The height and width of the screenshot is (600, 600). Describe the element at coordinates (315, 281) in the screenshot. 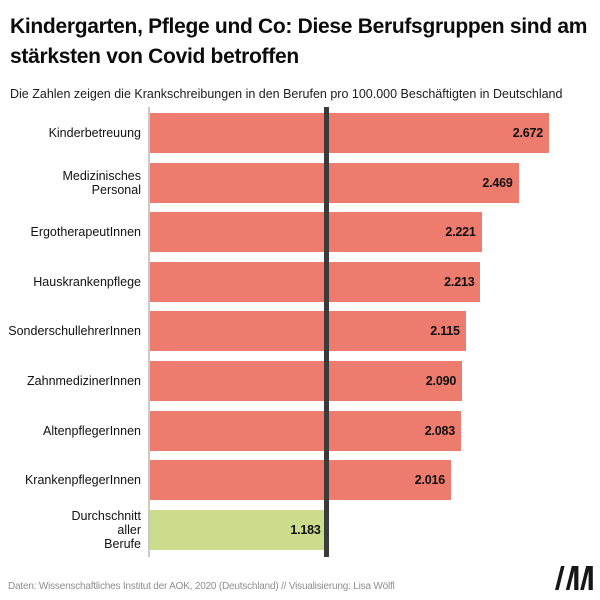

I see `bar: 2.213` at that location.